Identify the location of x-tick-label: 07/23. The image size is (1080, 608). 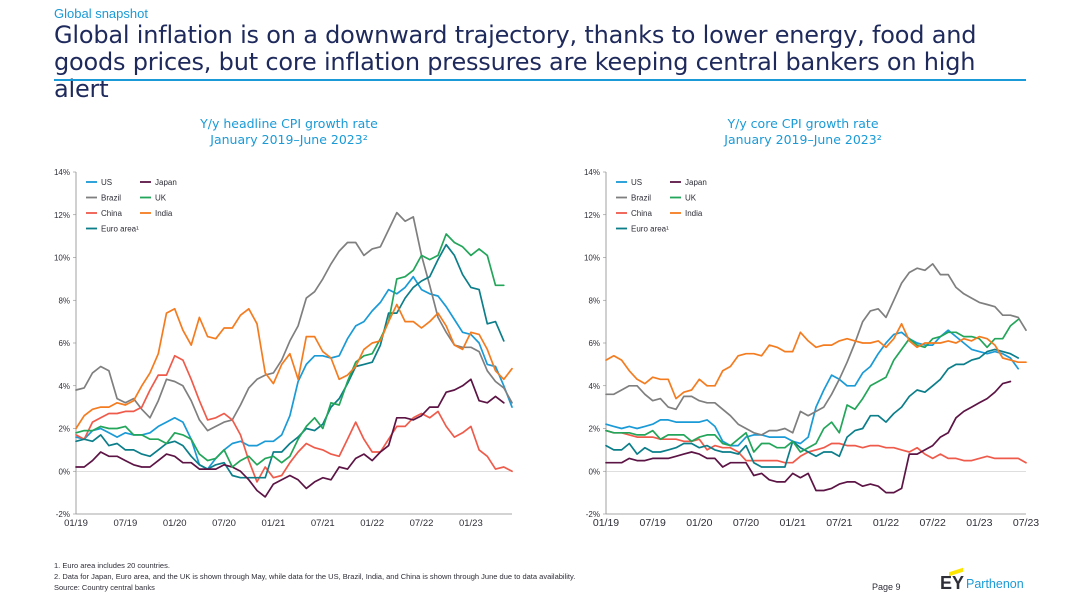
(1026, 523).